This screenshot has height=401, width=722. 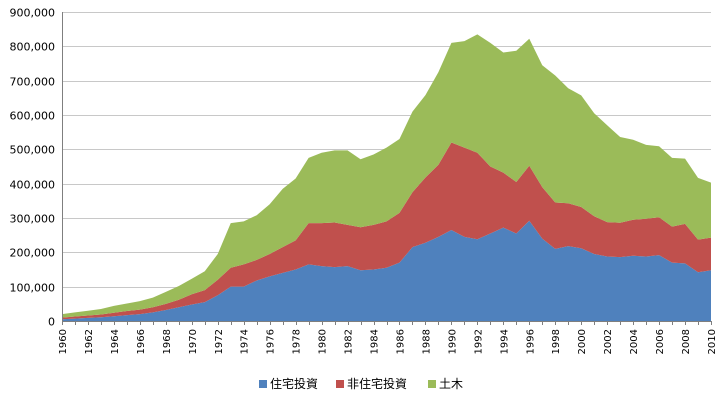 I want to click on legend-item: 土木, so click(x=445, y=384).